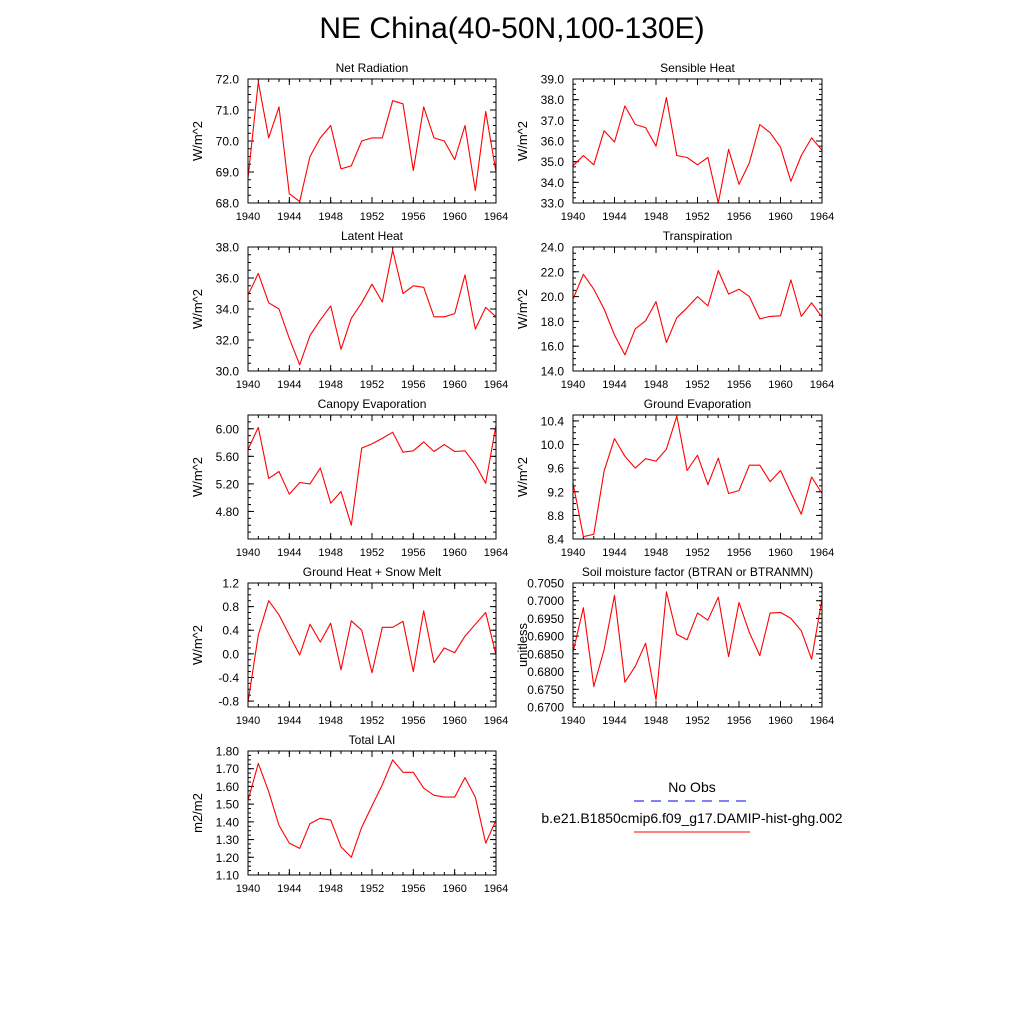 The width and height of the screenshot is (1024, 1024). Describe the element at coordinates (228, 769) in the screenshot. I see `y-tick-label: 1.70` at that location.